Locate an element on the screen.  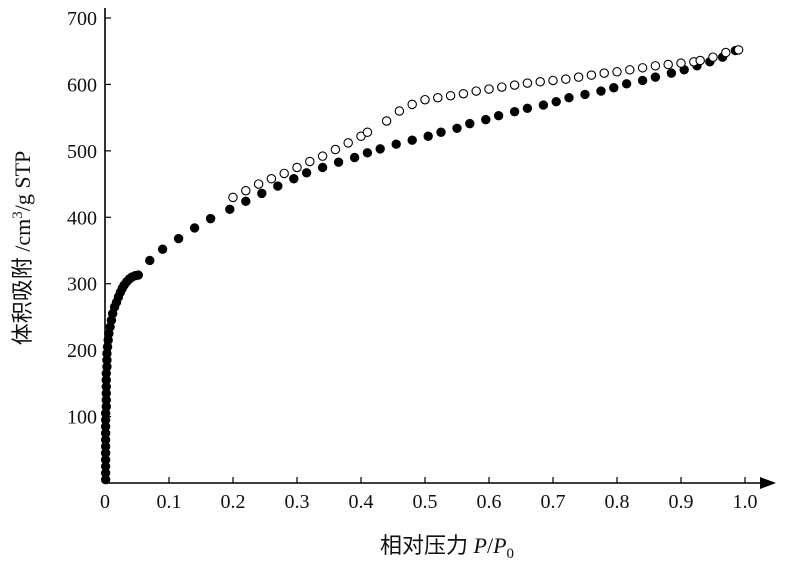
x-tick-label: 0.9 is located at coordinates (681, 502).